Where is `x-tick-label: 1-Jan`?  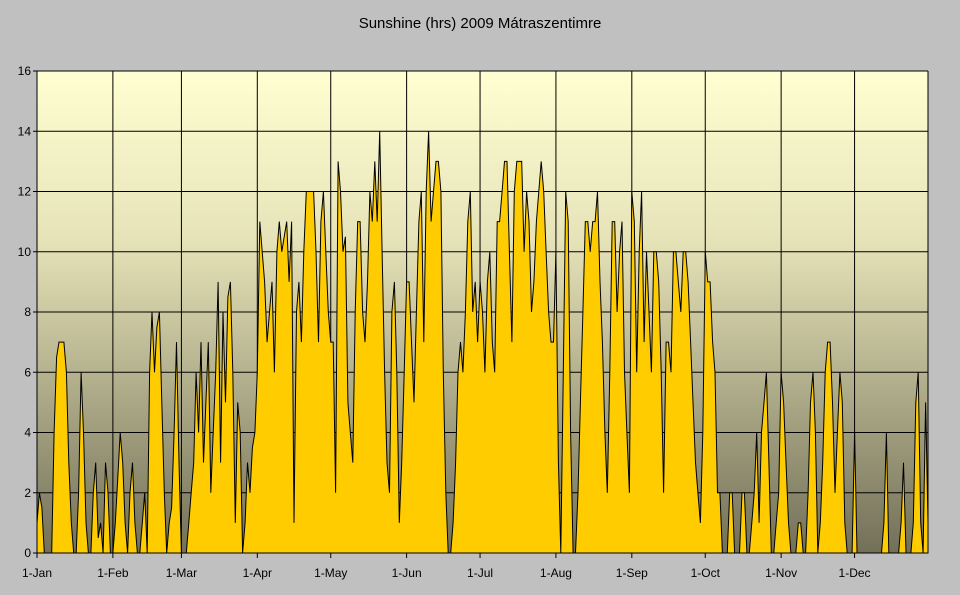
x-tick-label: 1-Jan is located at coordinates (37, 573).